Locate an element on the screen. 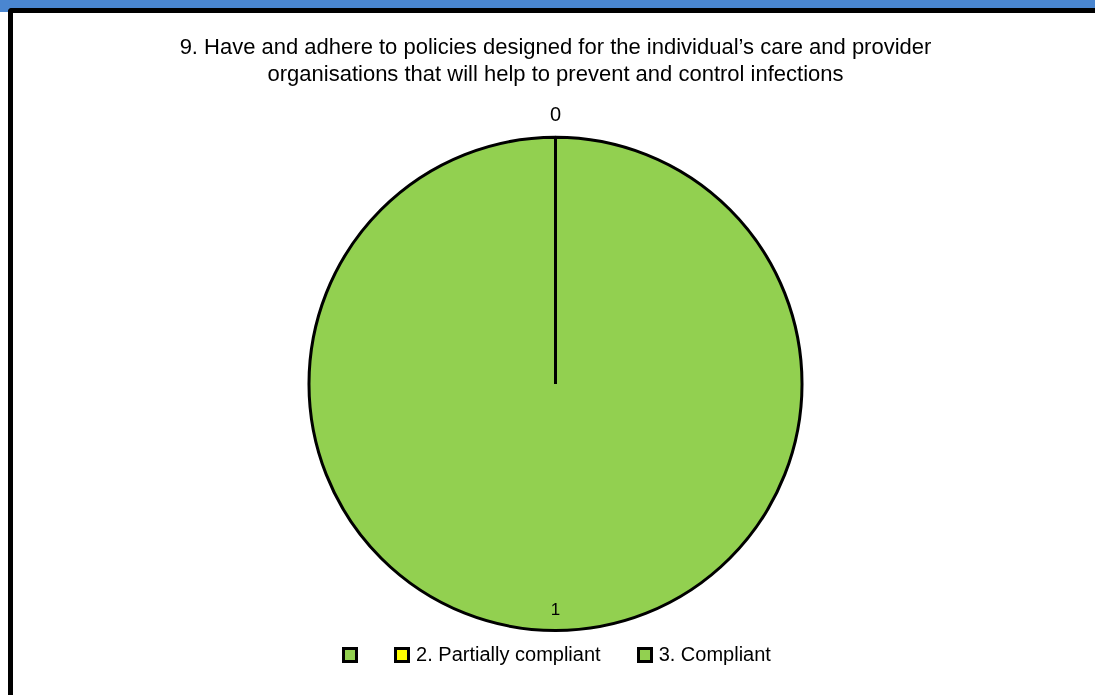 Image resolution: width=1095 pixels, height=695 pixels. chart-title: 9. Have and adhere to policies designed for the individual’s care and provider organisations that will help to prevent and control infections is located at coordinates (555, 60).